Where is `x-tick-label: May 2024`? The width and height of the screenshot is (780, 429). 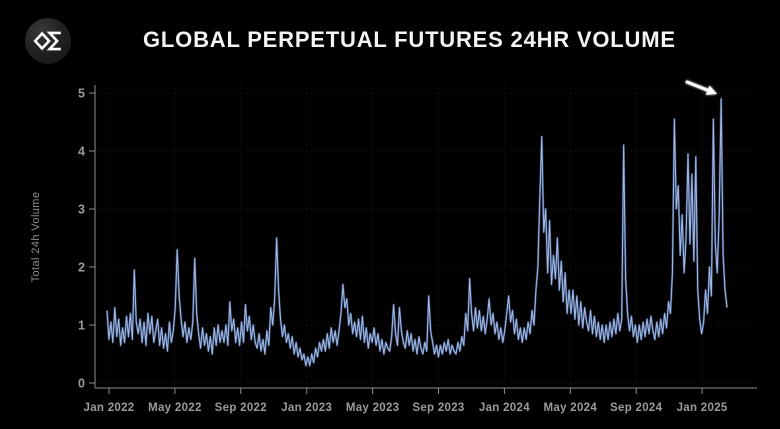 x-tick-label: May 2024 is located at coordinates (571, 408).